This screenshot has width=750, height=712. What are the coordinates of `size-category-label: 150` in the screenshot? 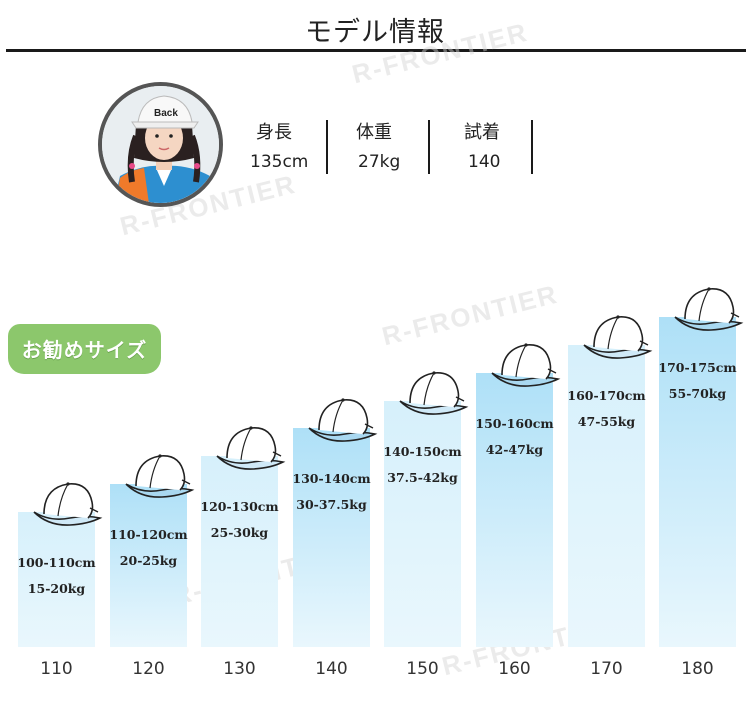 It's located at (422, 669).